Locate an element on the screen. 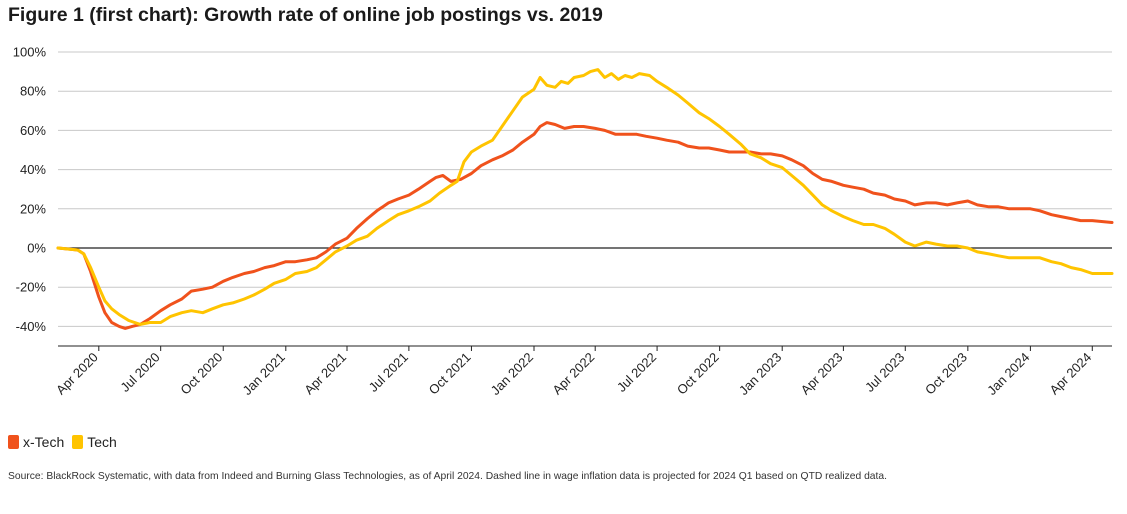  legend-swatch-tech is located at coordinates (78, 442).